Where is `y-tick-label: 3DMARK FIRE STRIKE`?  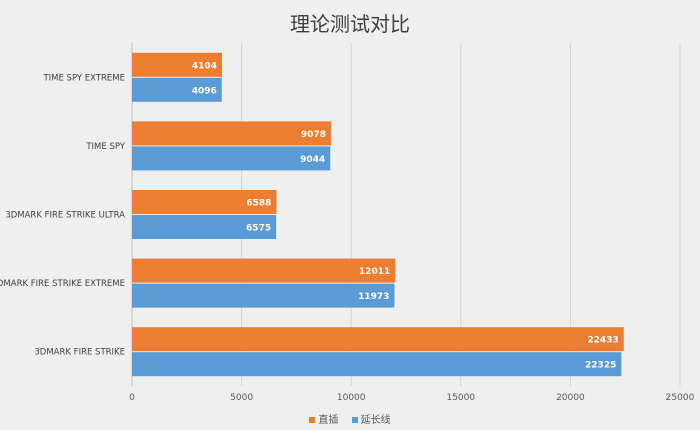
y-tick-label: 3DMARK FIRE STRIKE is located at coordinates (79, 353).